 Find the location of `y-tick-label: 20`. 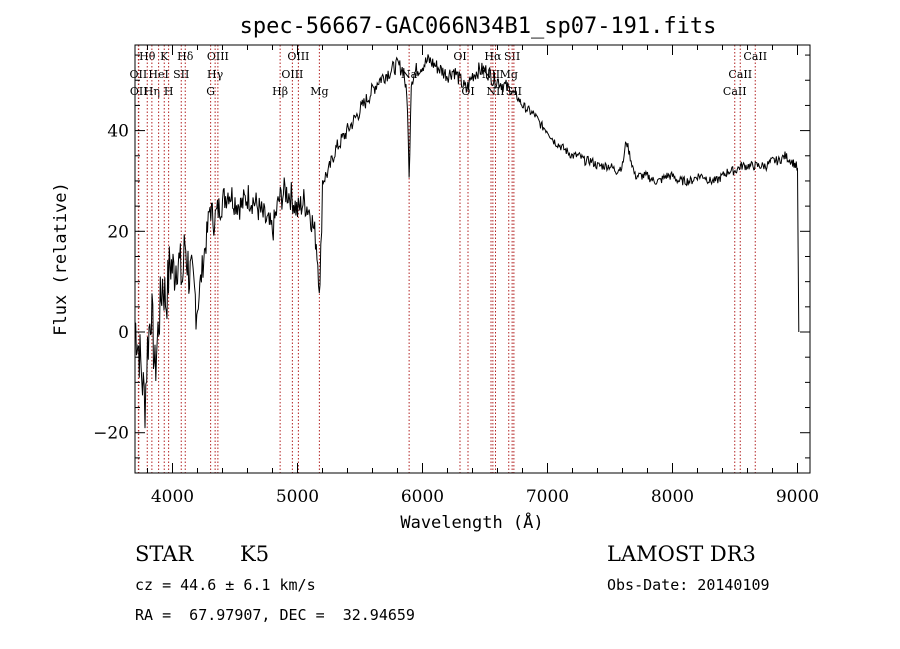

y-tick-label: 20 is located at coordinates (118, 232).